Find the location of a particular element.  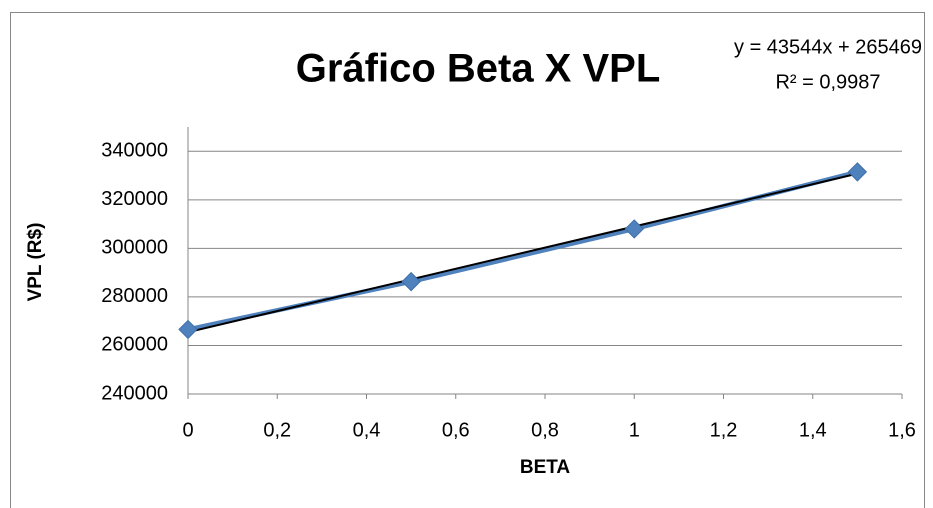

trendline-r2: R² = 0,9987 is located at coordinates (827, 82).